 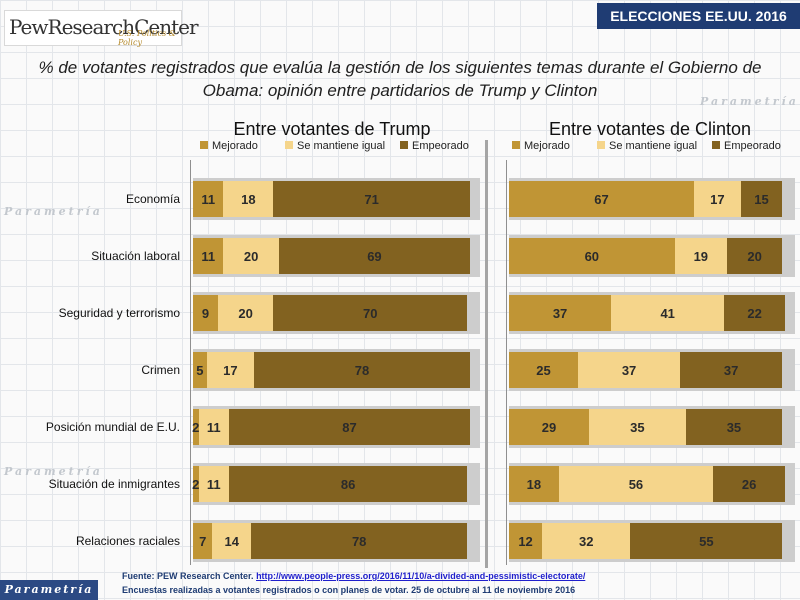 I want to click on bar-segment-mejorado: 12, so click(x=526, y=541).